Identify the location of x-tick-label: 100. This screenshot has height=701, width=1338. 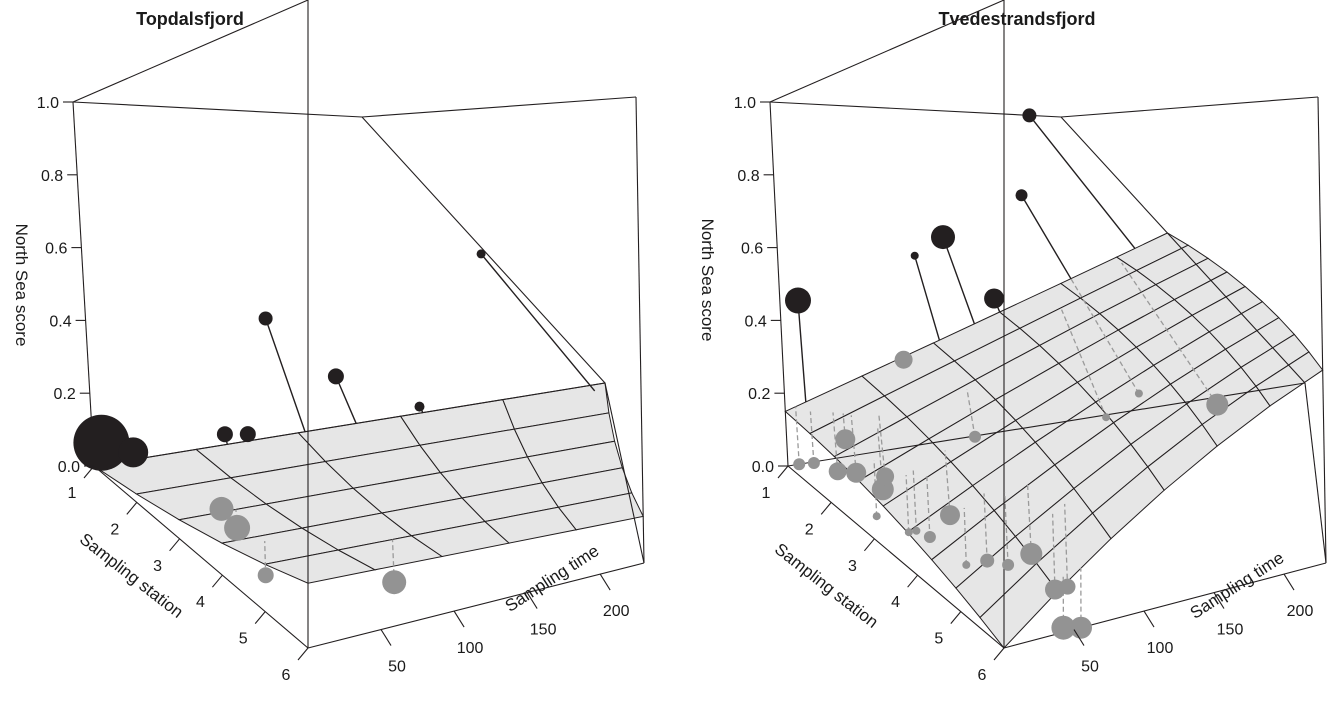
(470, 648).